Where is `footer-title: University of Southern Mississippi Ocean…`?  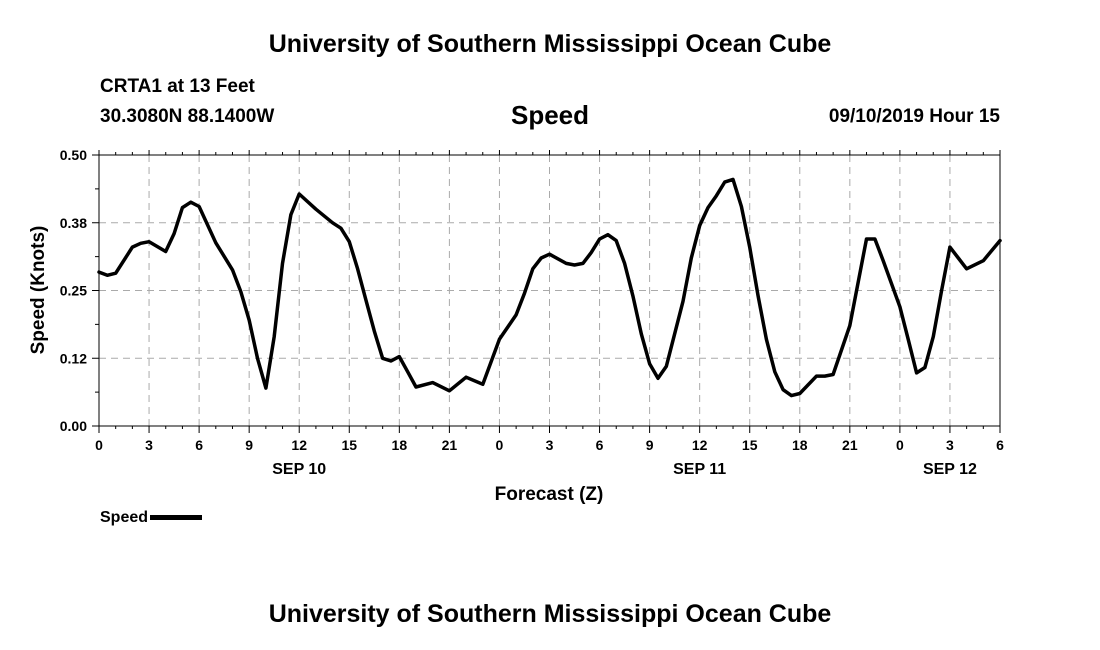 footer-title: University of Southern Mississippi Ocean… is located at coordinates (550, 614).